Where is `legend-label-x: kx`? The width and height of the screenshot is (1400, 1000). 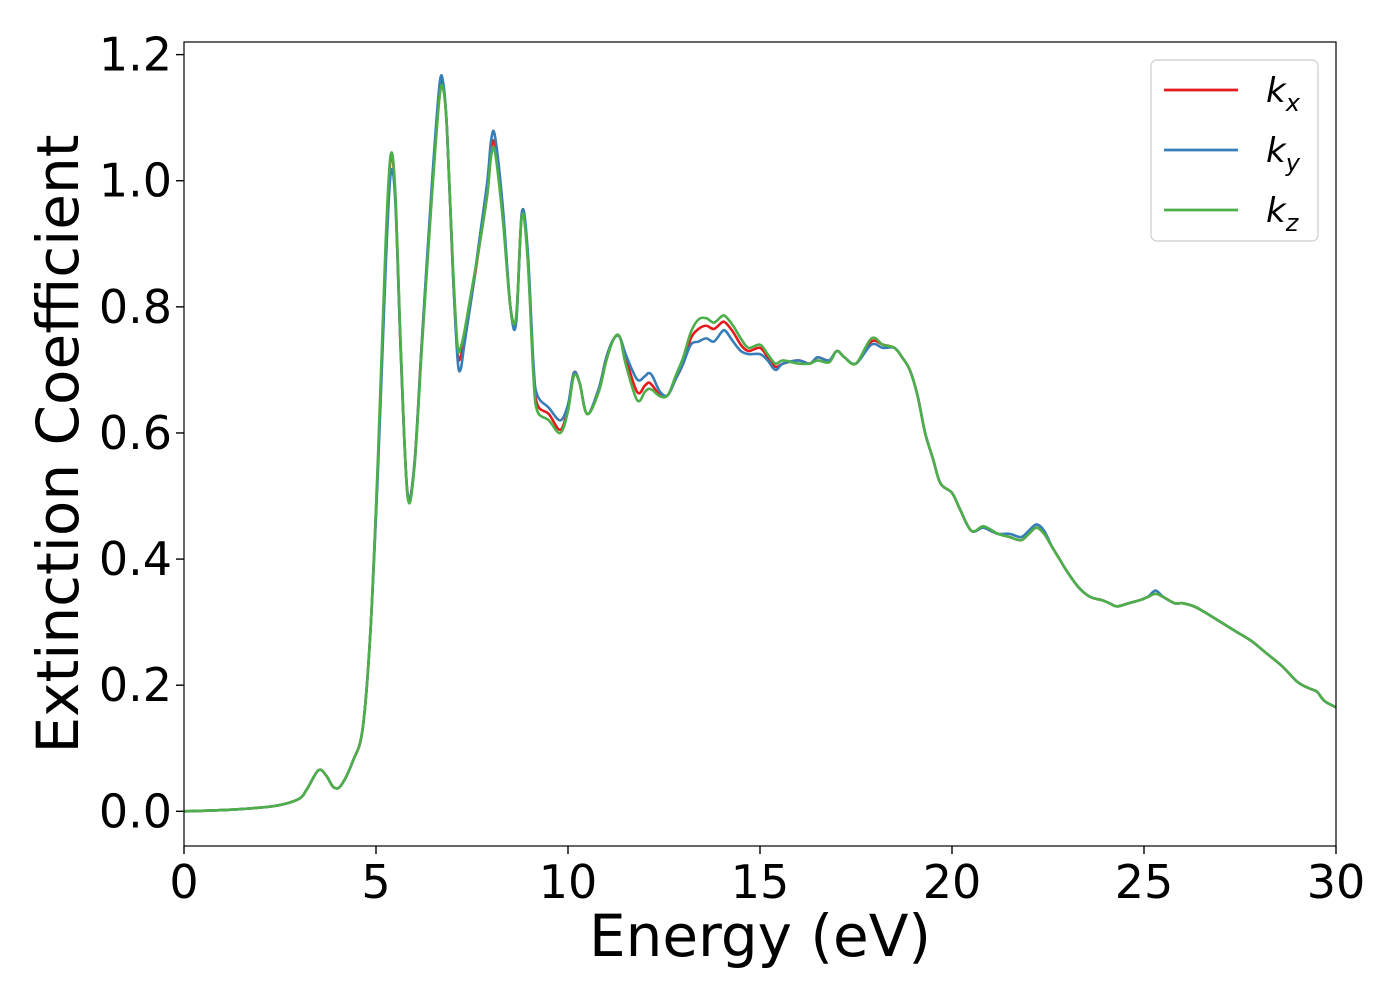
legend-label-x: kx is located at coordinates (1283, 94).